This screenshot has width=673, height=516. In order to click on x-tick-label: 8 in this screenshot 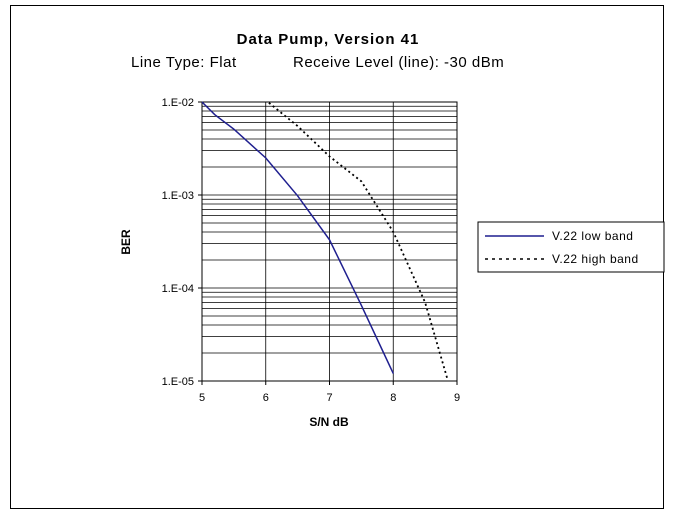, I will do `click(393, 398)`.